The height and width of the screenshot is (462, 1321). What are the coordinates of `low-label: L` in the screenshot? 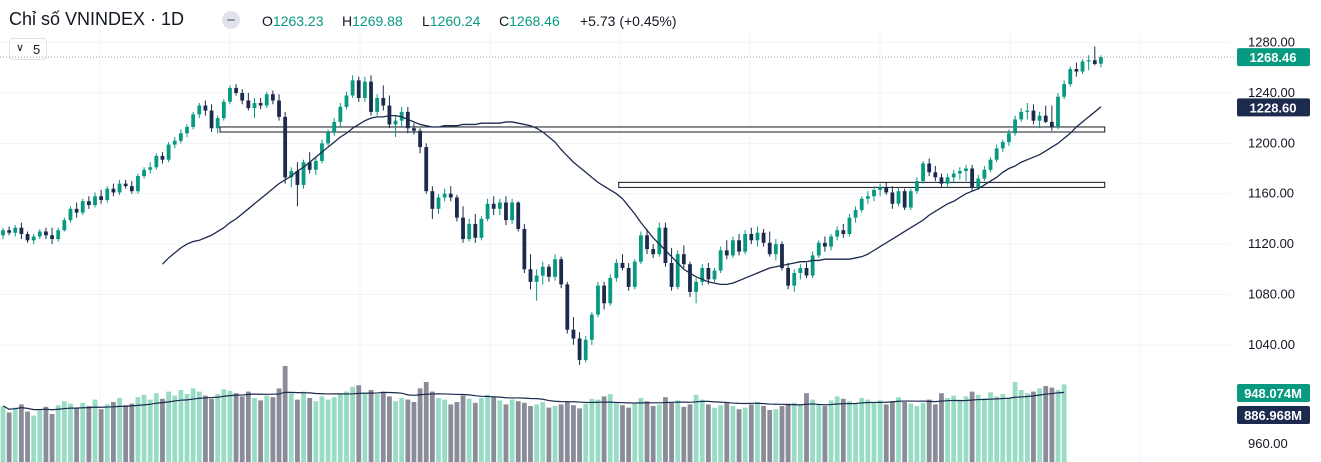 It's located at (426, 21).